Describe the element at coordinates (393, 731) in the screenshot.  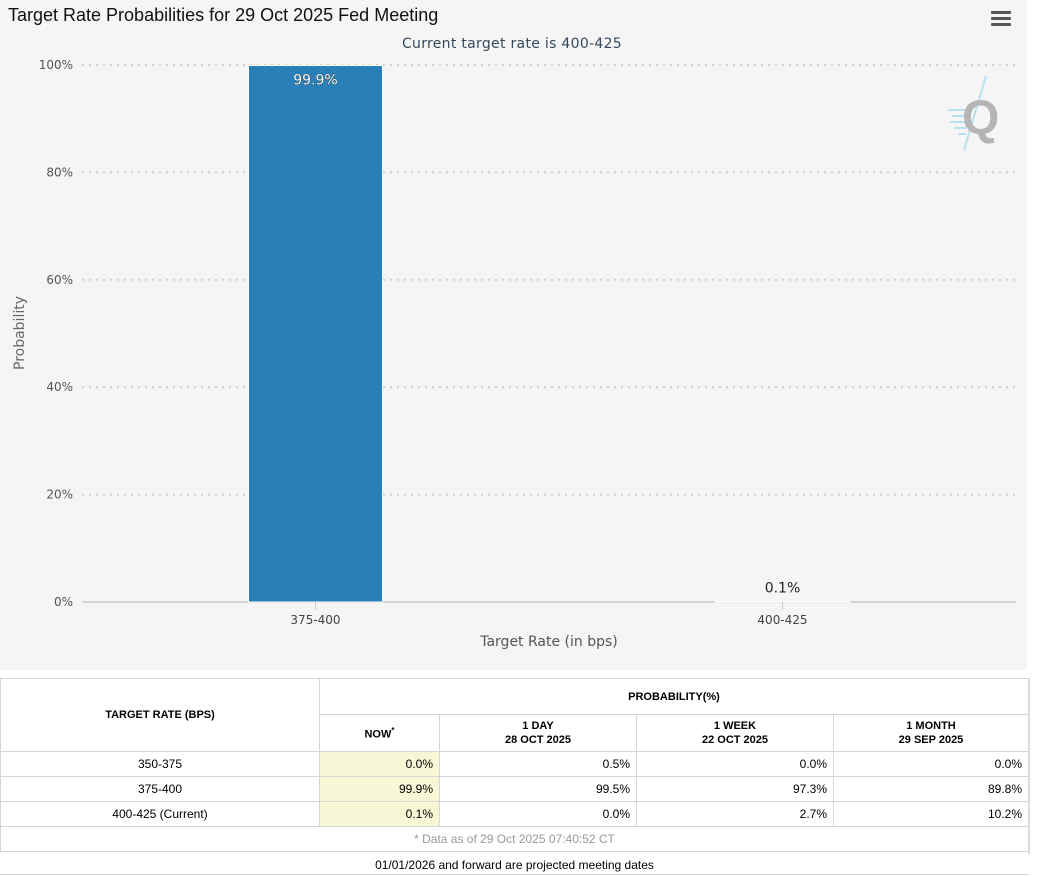
I see `col-now-mark: *` at that location.